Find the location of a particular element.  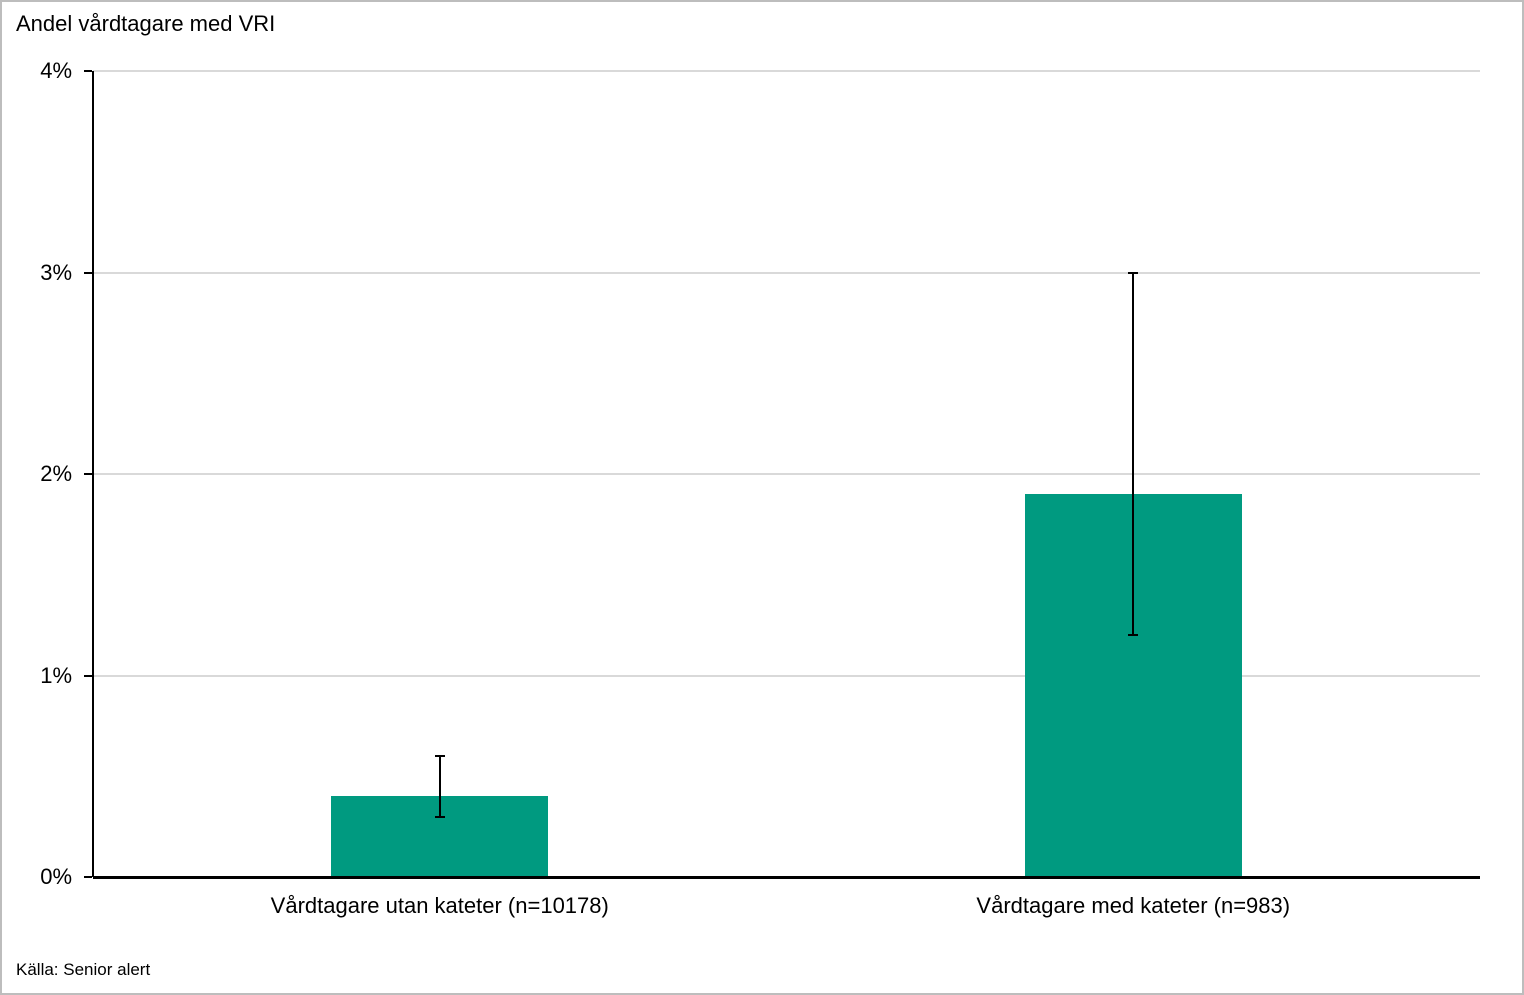

y-axis-tick-label: 0% is located at coordinates (56, 876).